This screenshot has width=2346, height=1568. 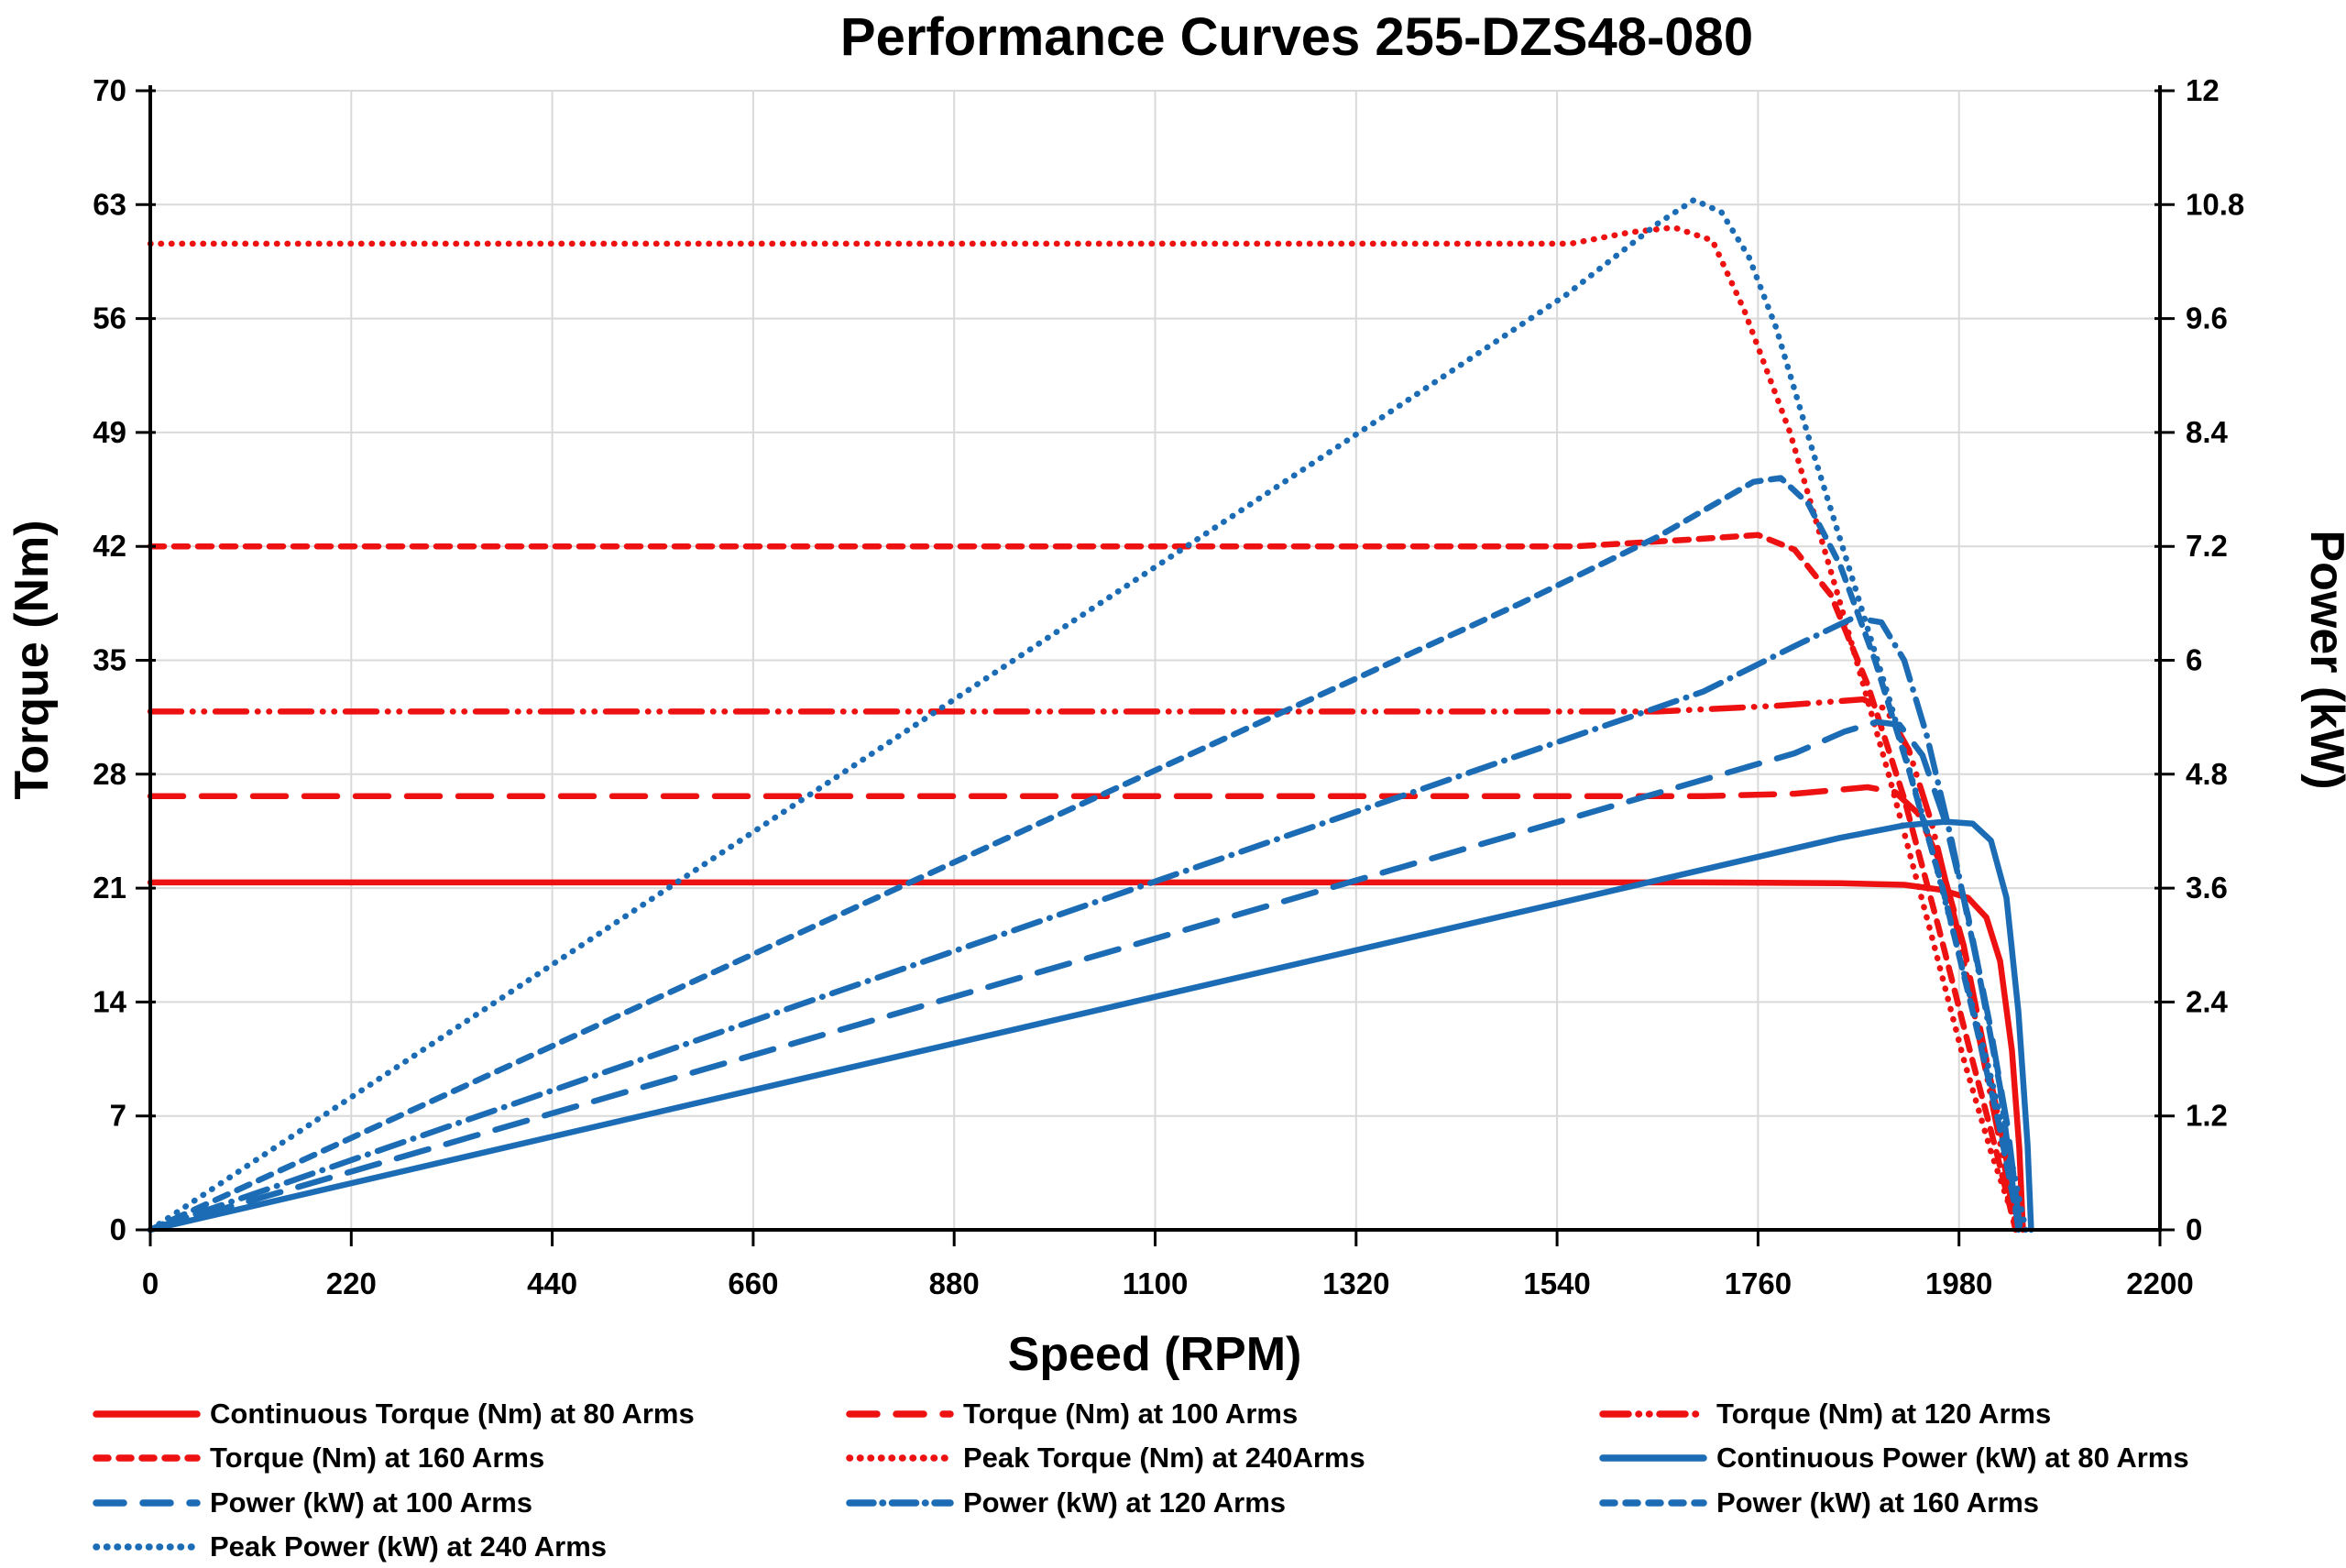 What do you see at coordinates (1356, 1283) in the screenshot?
I see `bottom-tick-label: 1320` at bounding box center [1356, 1283].